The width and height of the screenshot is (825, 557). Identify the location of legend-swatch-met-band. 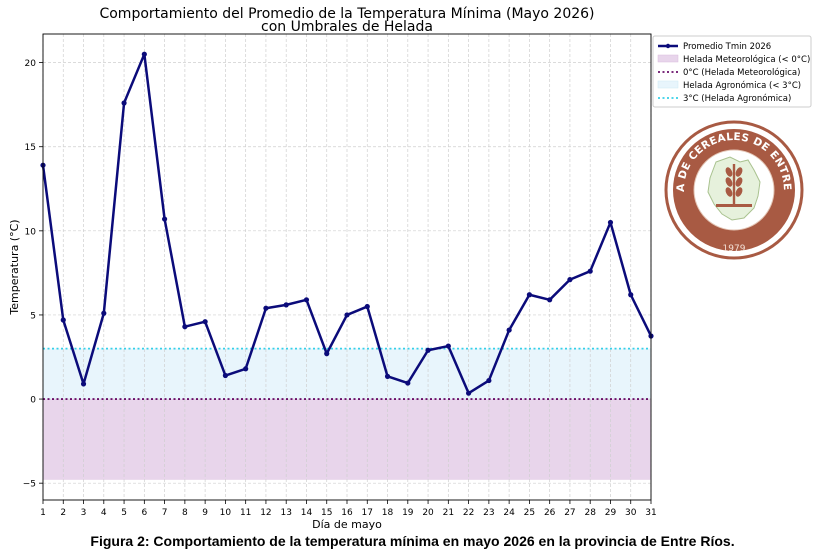
(668, 58).